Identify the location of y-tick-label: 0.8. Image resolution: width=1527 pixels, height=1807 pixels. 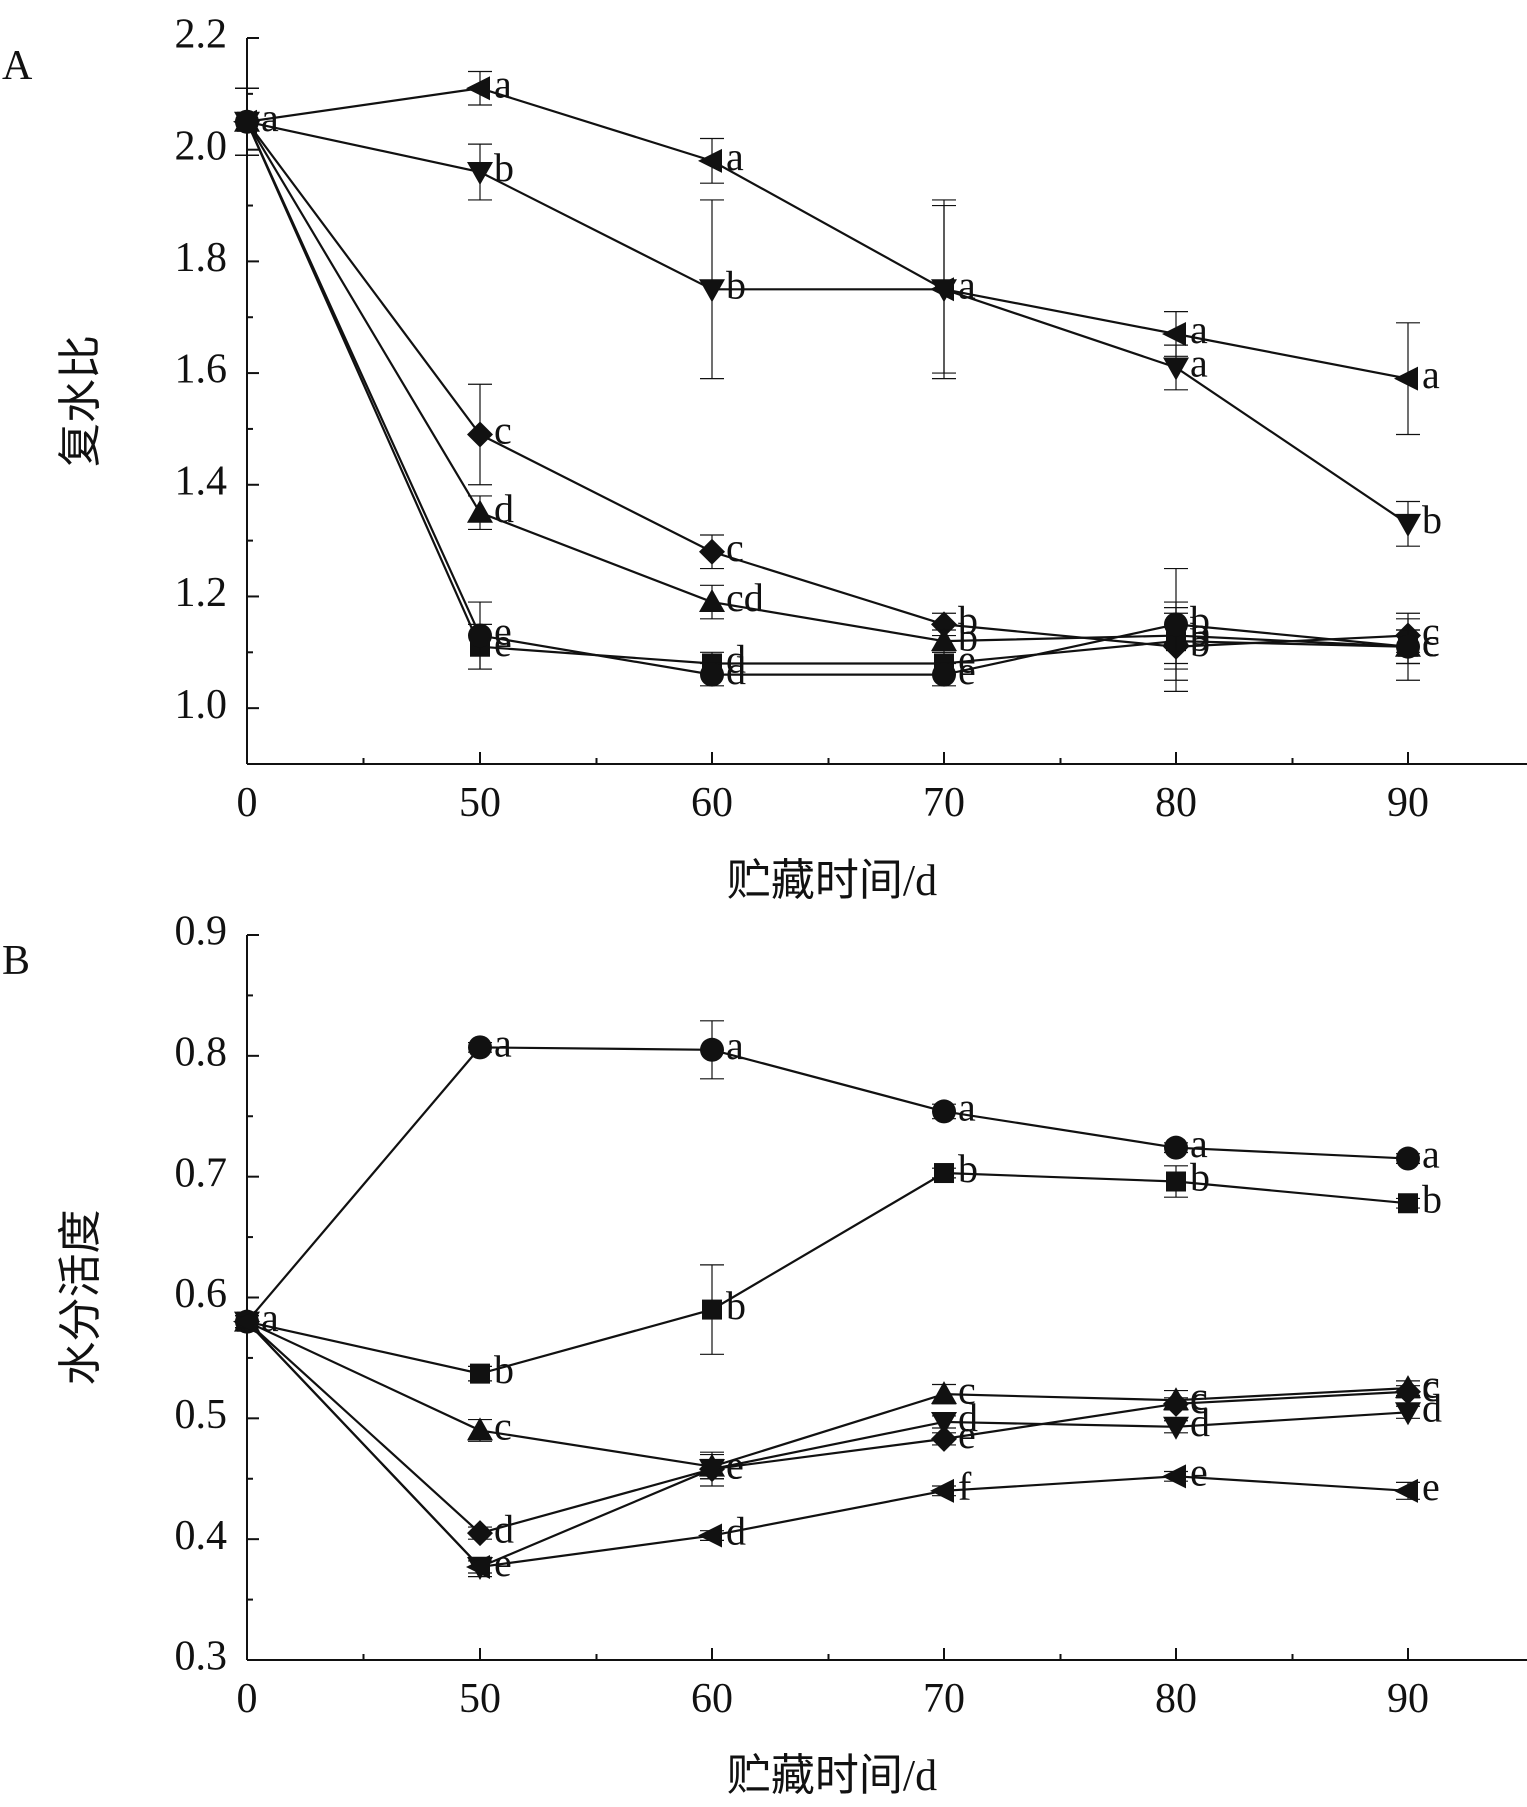
(201, 1052).